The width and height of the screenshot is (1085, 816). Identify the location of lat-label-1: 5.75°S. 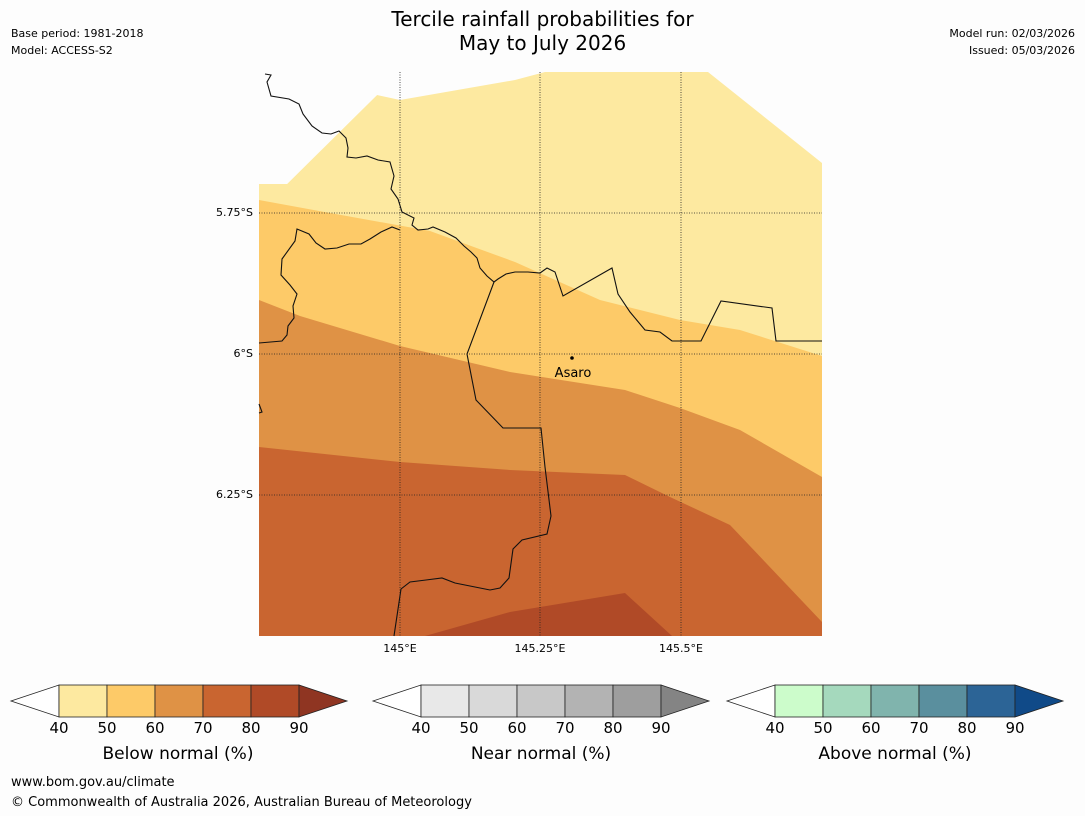
(234, 212).